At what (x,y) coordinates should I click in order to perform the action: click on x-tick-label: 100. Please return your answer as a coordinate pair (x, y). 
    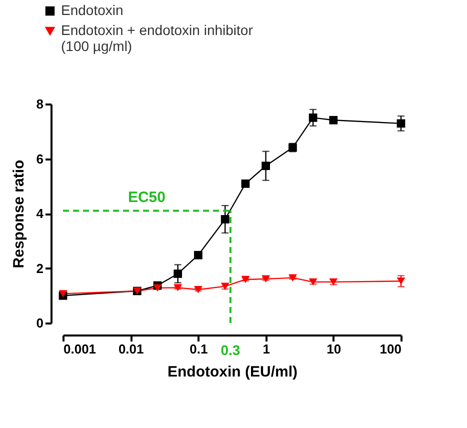
    Looking at the image, I should click on (391, 349).